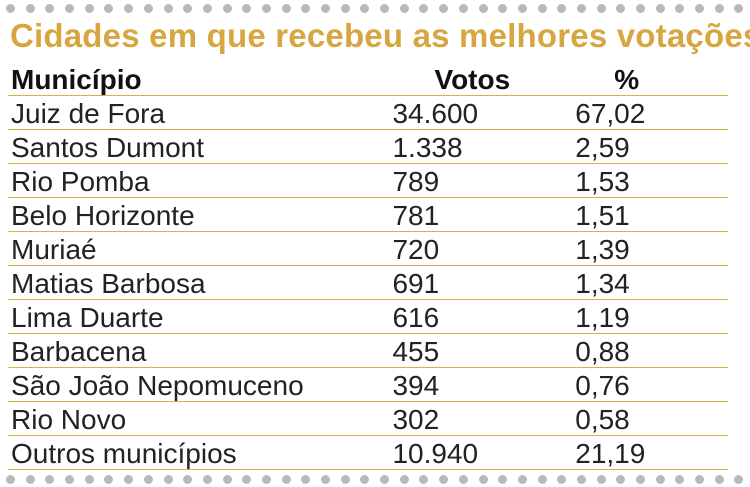 This screenshot has height=487, width=750. What do you see at coordinates (602, 215) in the screenshot?
I see `cell-percent: 1,51` at bounding box center [602, 215].